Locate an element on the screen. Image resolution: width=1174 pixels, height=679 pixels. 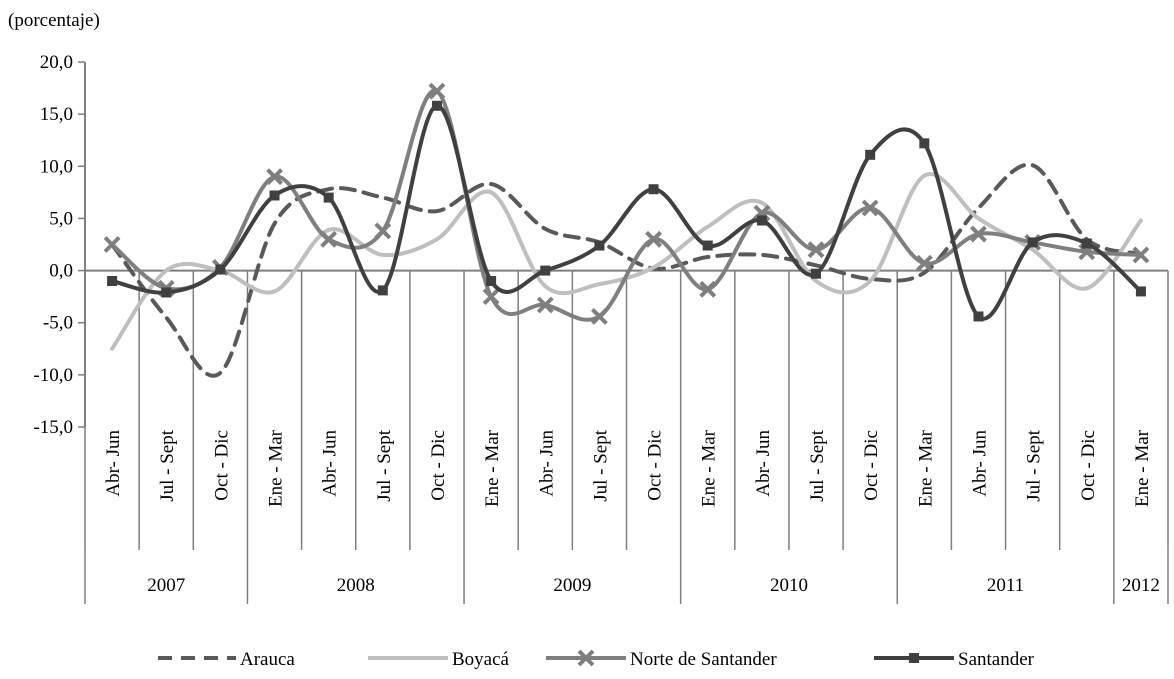
legend-label-boyac-: Boyacá is located at coordinates (481, 659).